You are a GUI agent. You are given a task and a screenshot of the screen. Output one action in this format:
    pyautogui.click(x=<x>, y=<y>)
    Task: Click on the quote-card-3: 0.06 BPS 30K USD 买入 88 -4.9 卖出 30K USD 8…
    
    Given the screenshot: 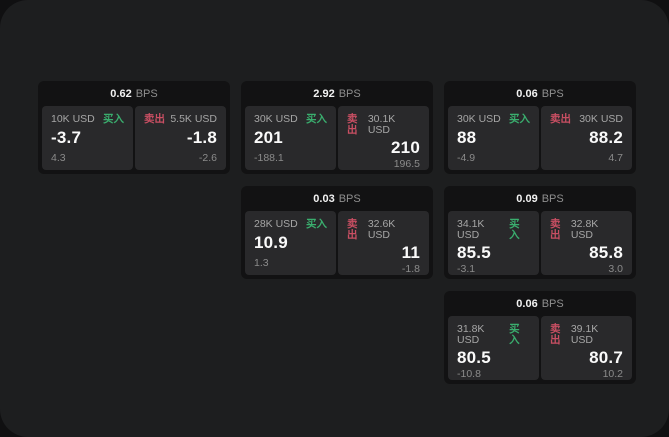 What is the action you would take?
    pyautogui.click(x=540, y=127)
    